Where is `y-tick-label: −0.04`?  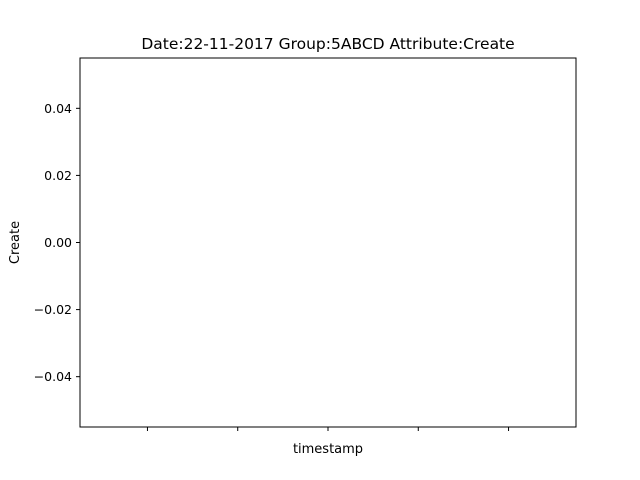 y-tick-label: −0.04 is located at coordinates (53, 376).